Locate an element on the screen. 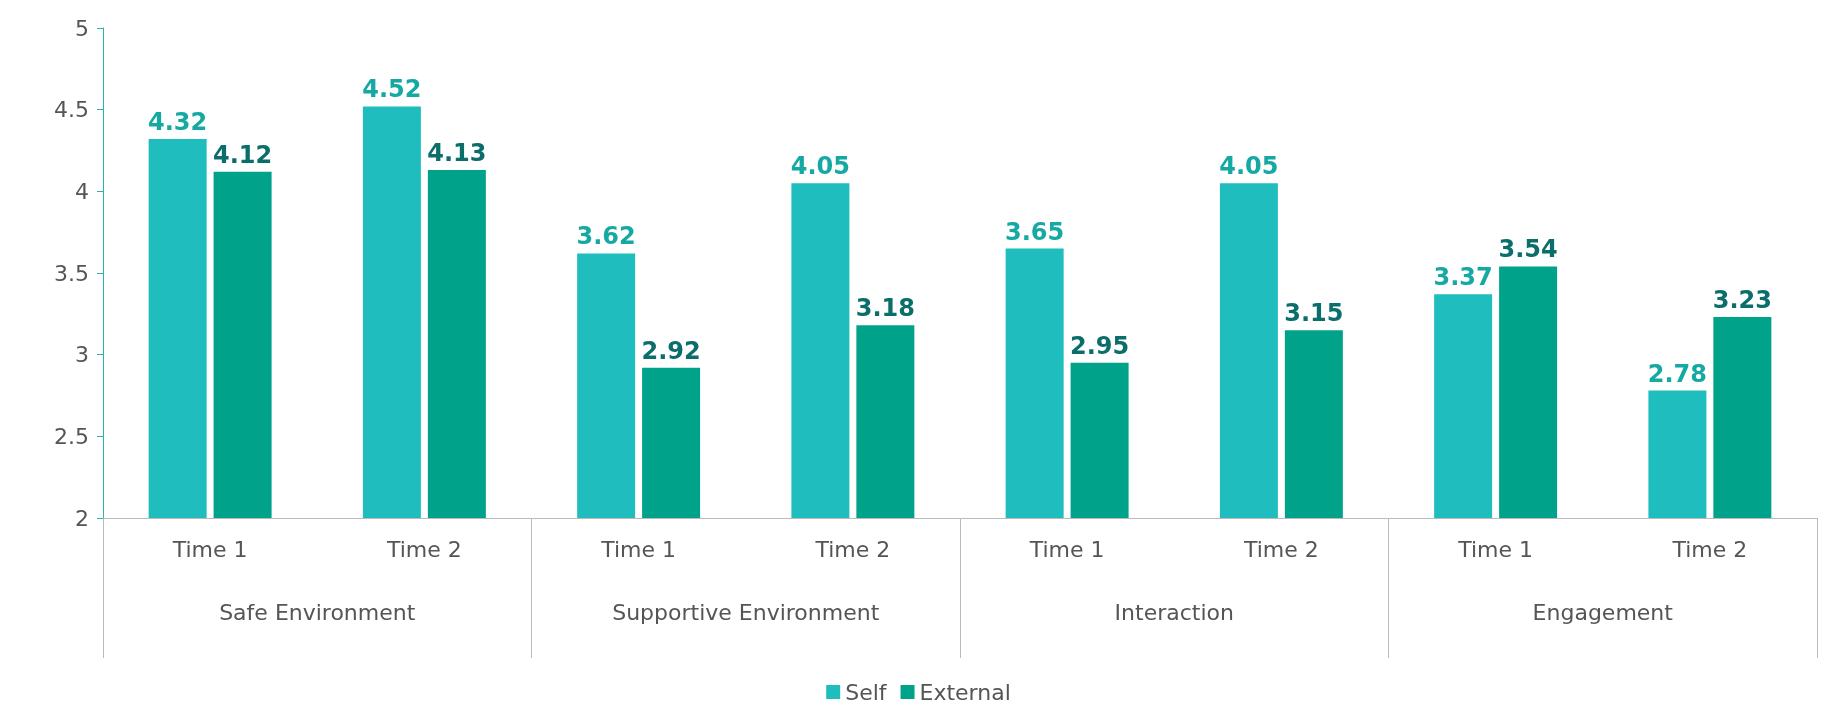 The height and width of the screenshot is (716, 1837). legend-label: Self is located at coordinates (866, 692).